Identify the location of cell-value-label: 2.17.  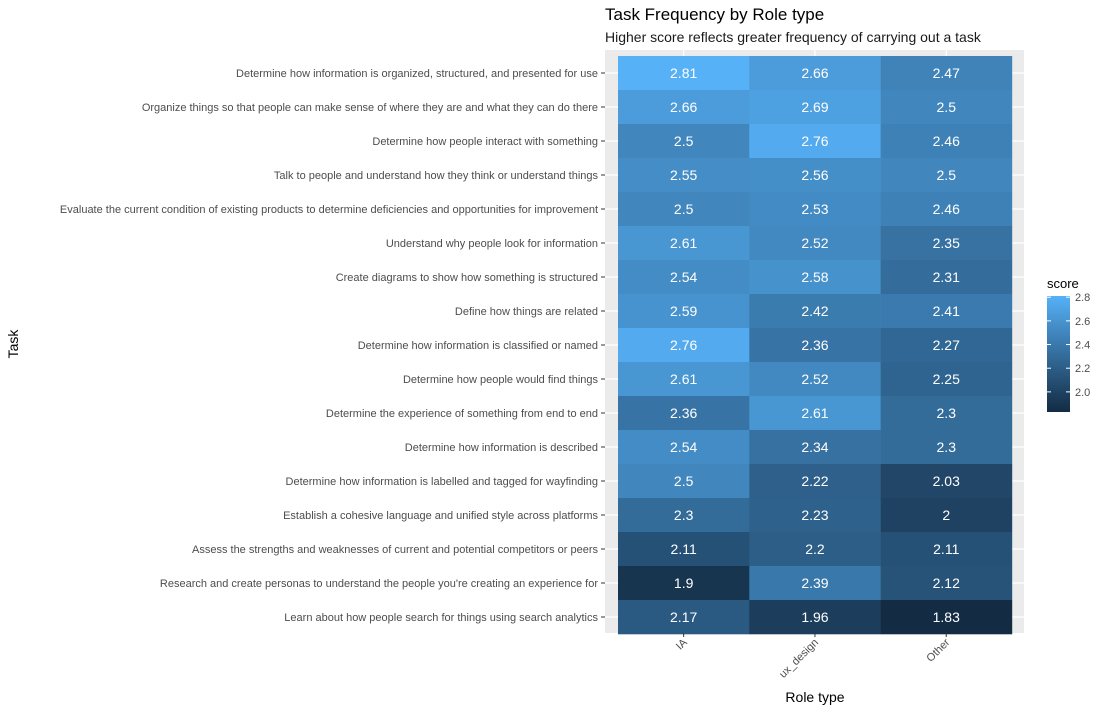
(683, 617).